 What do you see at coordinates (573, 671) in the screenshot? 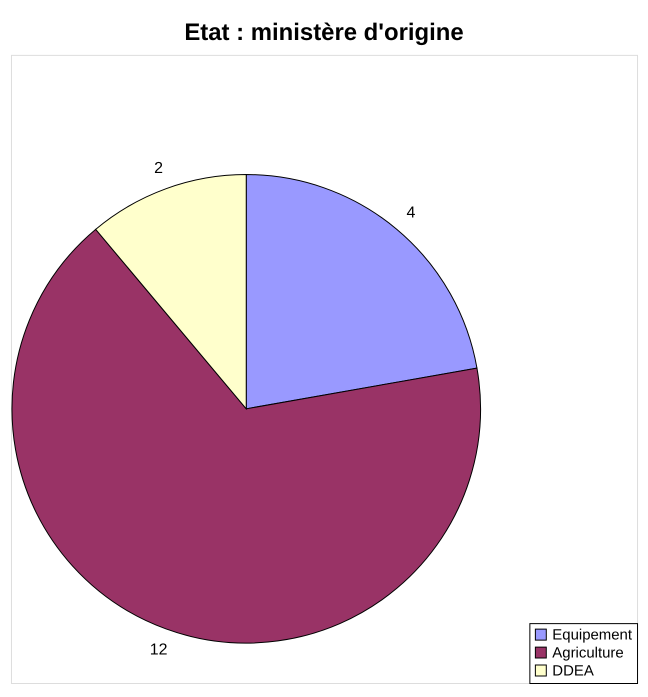
I see `legend-label: DDEA` at bounding box center [573, 671].